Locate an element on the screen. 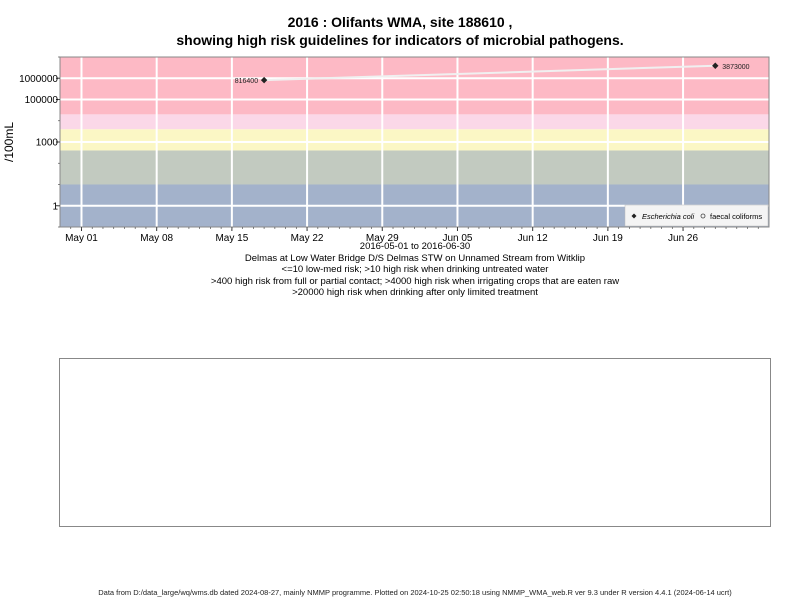 This screenshot has width=800, height=600. legend: Escherichia coli faecal coliforms is located at coordinates (696, 215).